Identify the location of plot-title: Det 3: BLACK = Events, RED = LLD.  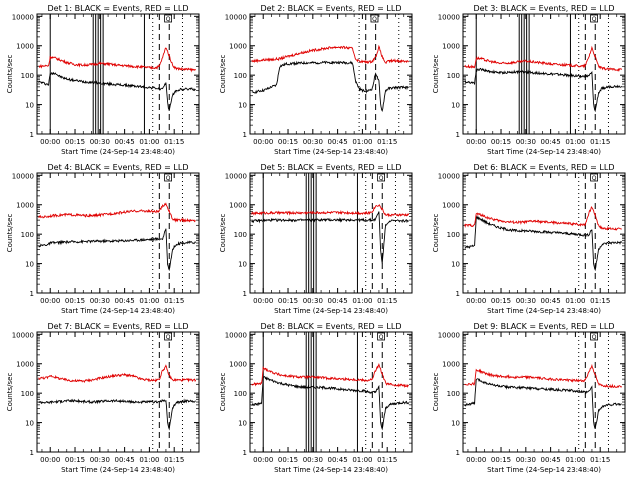
(544, 8).